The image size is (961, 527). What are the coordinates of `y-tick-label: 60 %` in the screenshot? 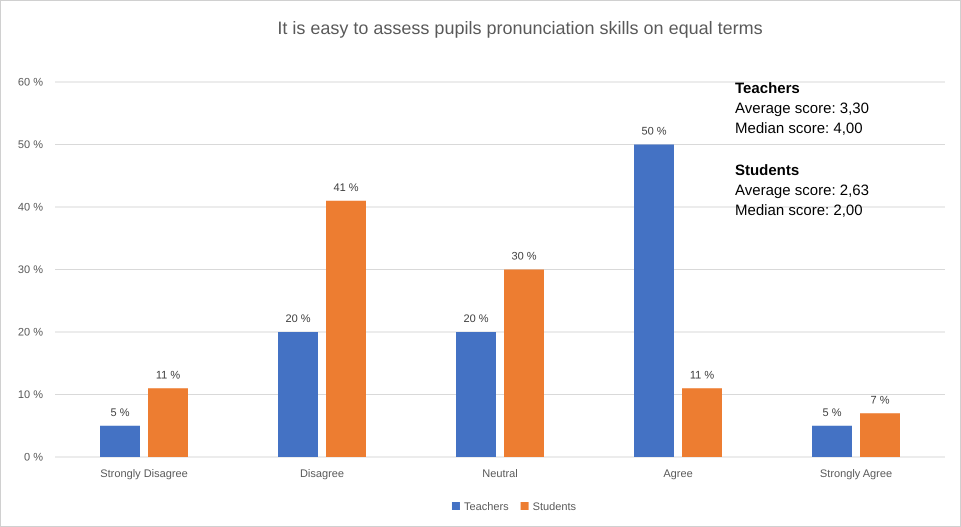 It's located at (31, 82).